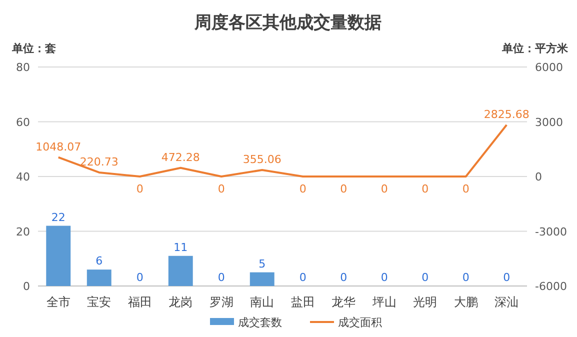 Image resolution: width=577 pixels, height=337 pixels. I want to click on y2-tick-label: -6000, so click(551, 286).